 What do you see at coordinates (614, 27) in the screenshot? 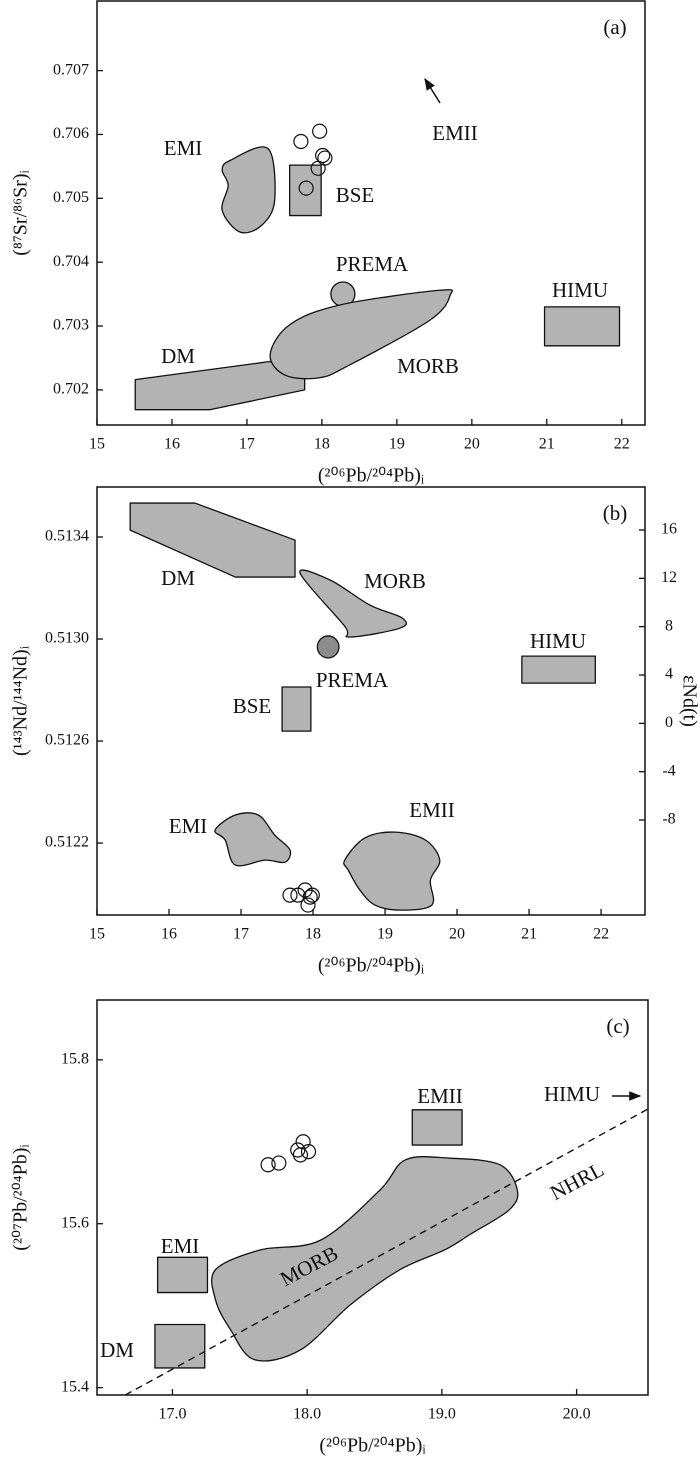
I see `panel-label: (a)` at bounding box center [614, 27].